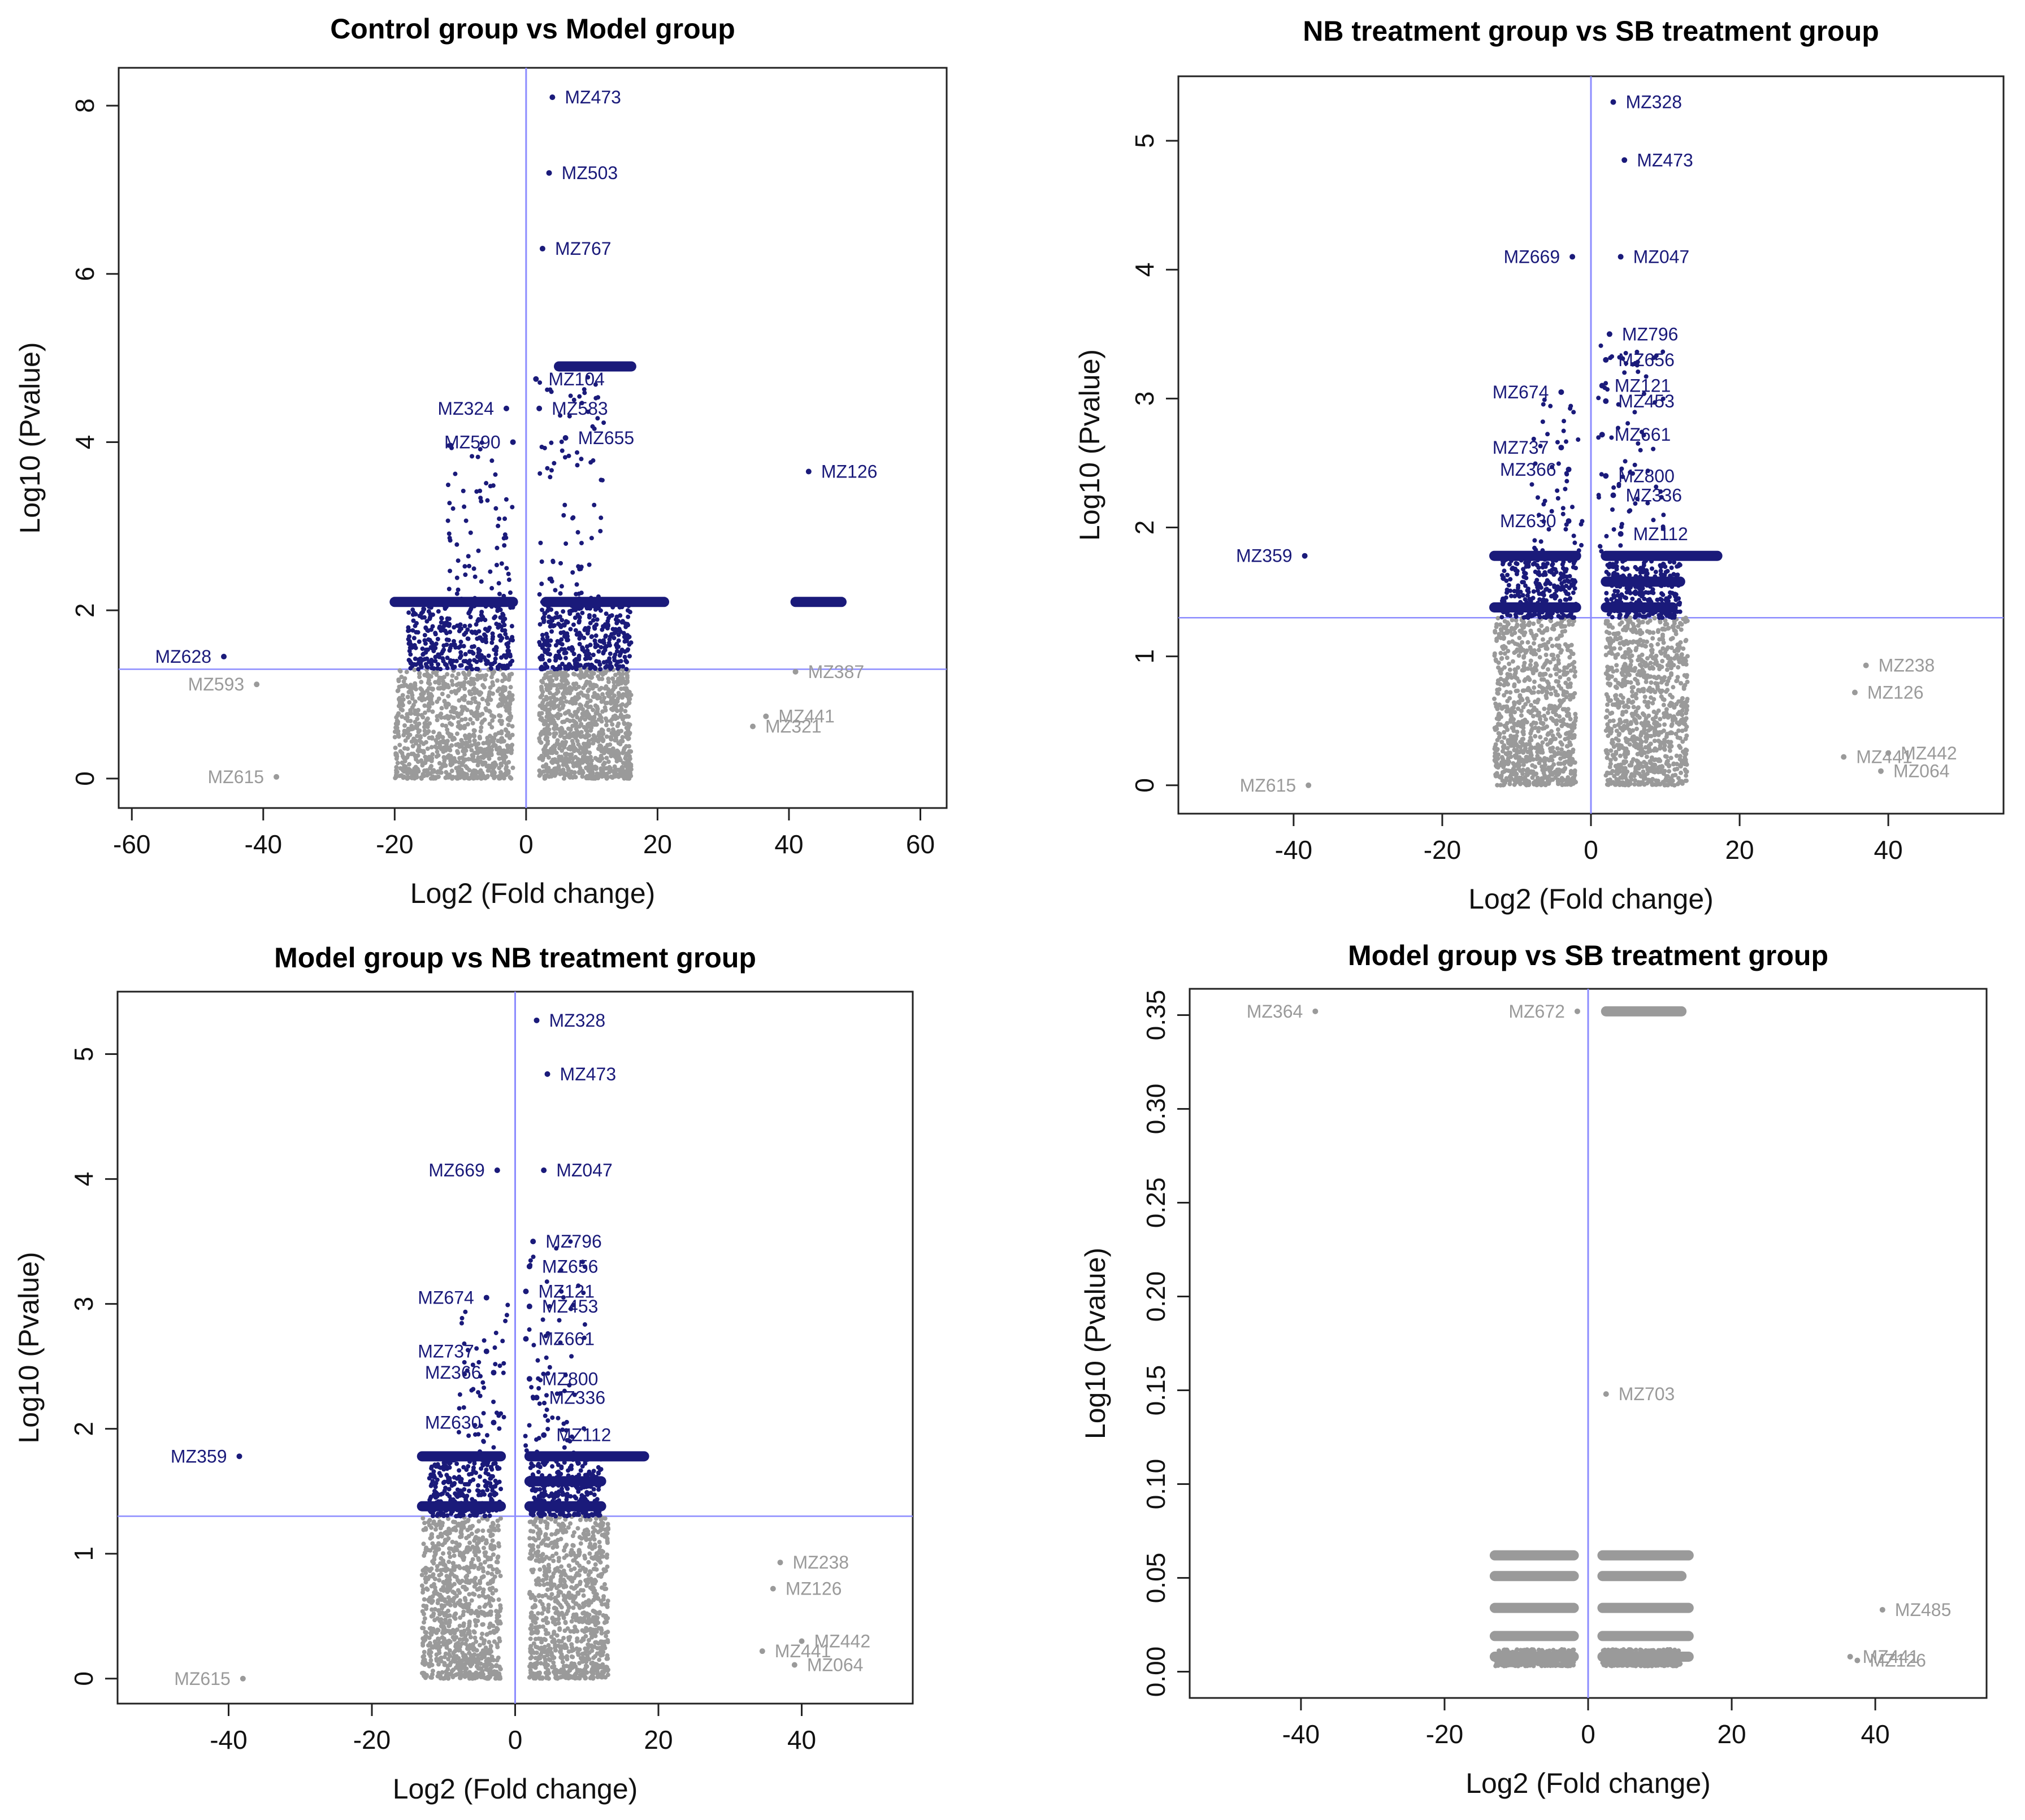 The height and width of the screenshot is (1820, 2025). Describe the element at coordinates (216, 684) in the screenshot. I see `point-label: MZ593` at that location.